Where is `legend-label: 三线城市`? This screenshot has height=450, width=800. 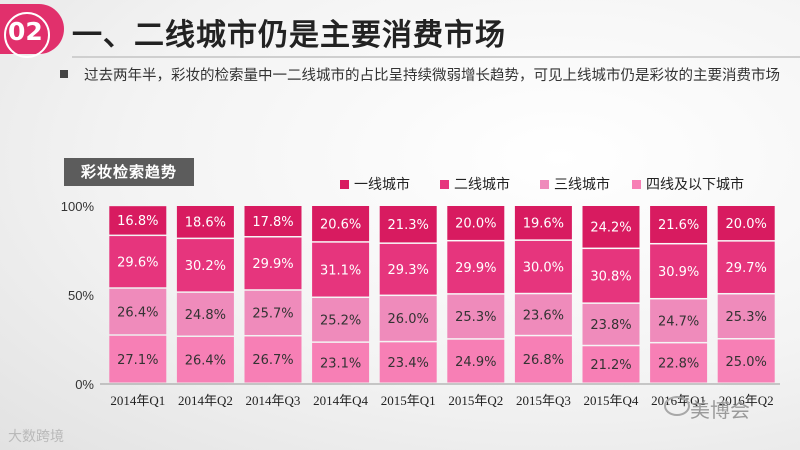 legend-label: 三线城市 is located at coordinates (582, 184).